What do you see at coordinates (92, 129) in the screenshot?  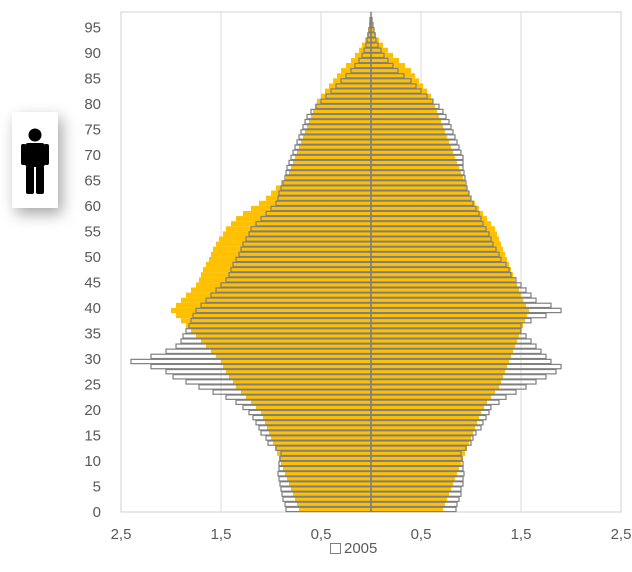 I see `y-tick-label: 75` at bounding box center [92, 129].